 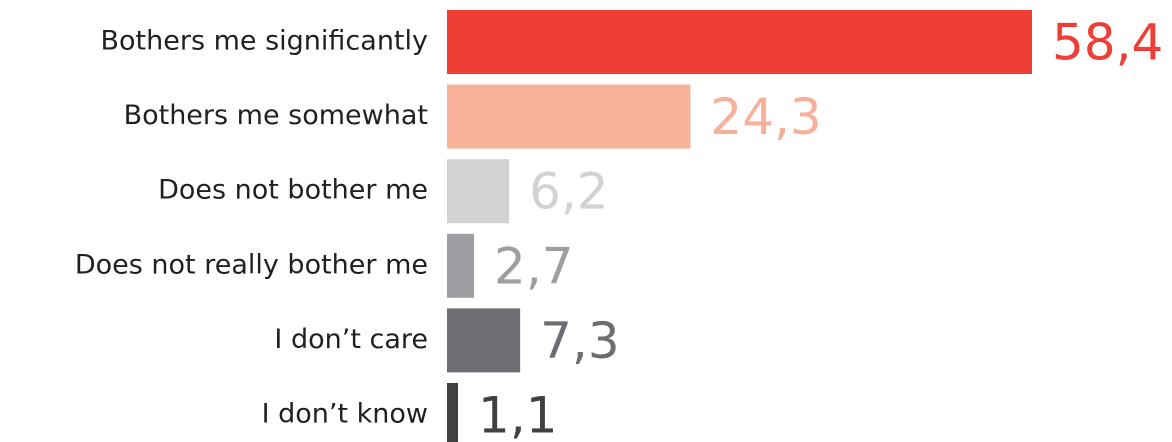 I want to click on category-label: Bothers me somewhat, so click(x=276, y=115).